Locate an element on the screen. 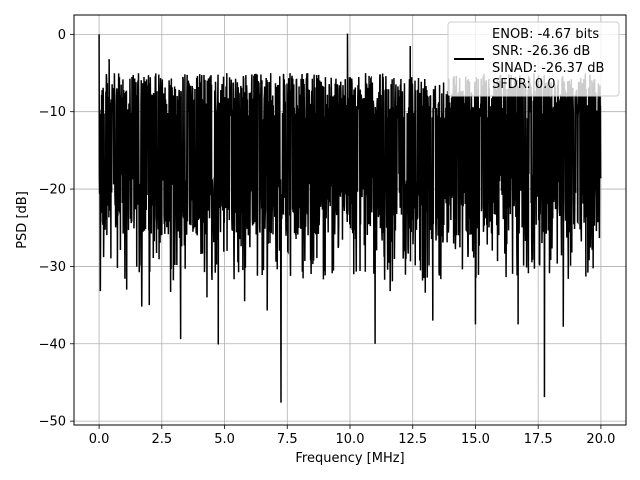 This screenshot has height=480, width=640. x-tick-label: 5.0 is located at coordinates (224, 439).